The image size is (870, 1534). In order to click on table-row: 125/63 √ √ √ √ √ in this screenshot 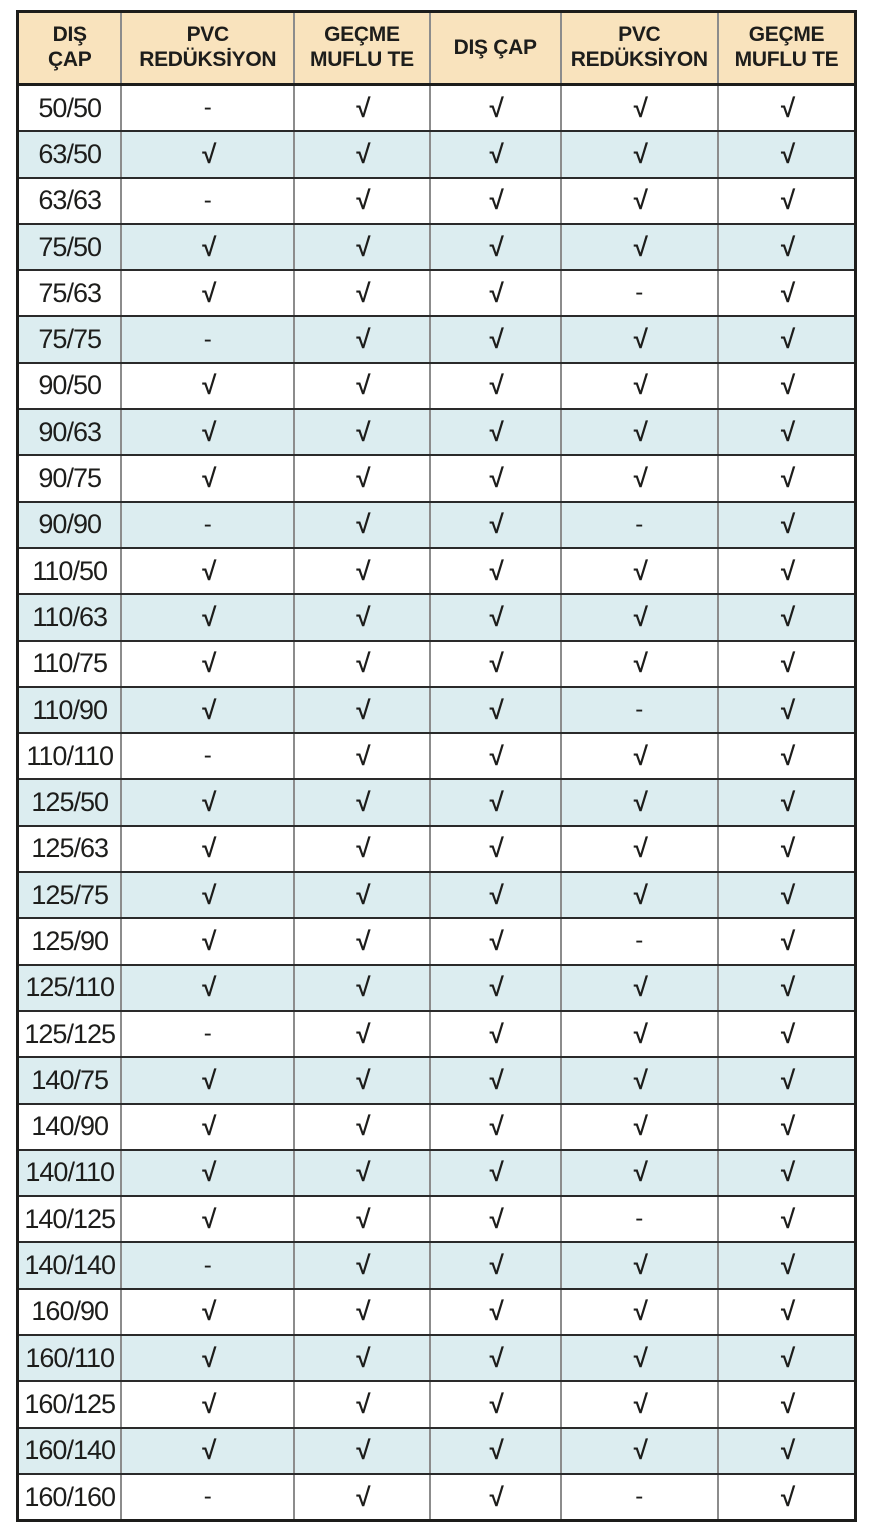, I will do `click(436, 849)`.